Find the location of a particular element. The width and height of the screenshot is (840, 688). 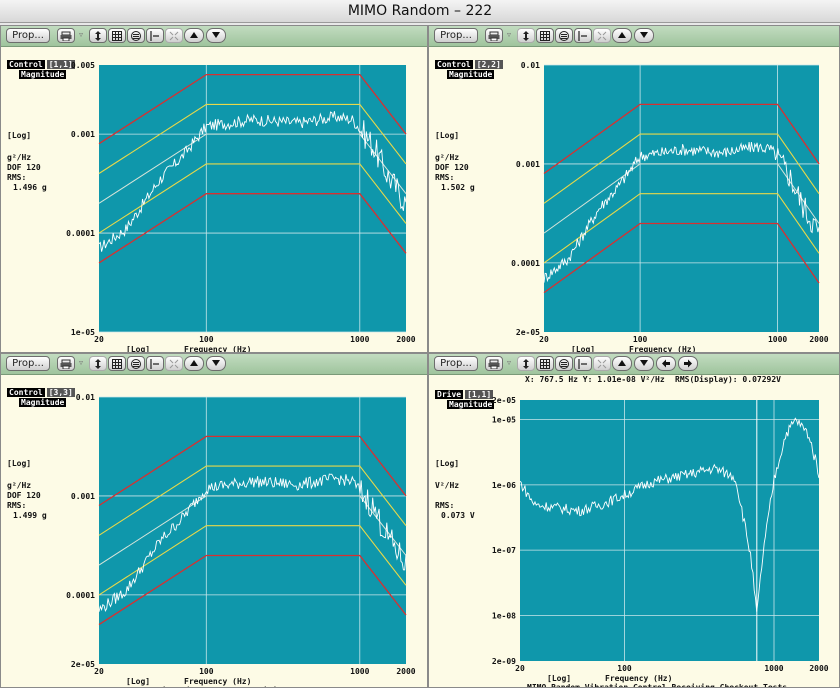

window-title: MIMO Random – 222 is located at coordinates (420, 11).